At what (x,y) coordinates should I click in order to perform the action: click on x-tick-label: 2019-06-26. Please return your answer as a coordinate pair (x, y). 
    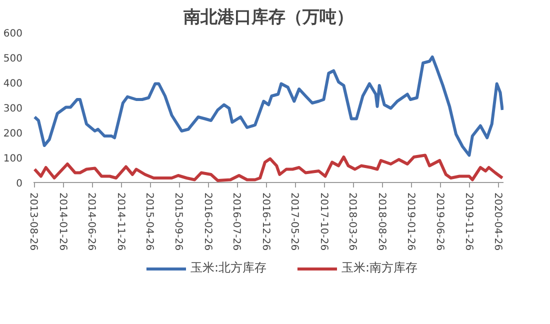
    Looking at the image, I should click on (439, 221).